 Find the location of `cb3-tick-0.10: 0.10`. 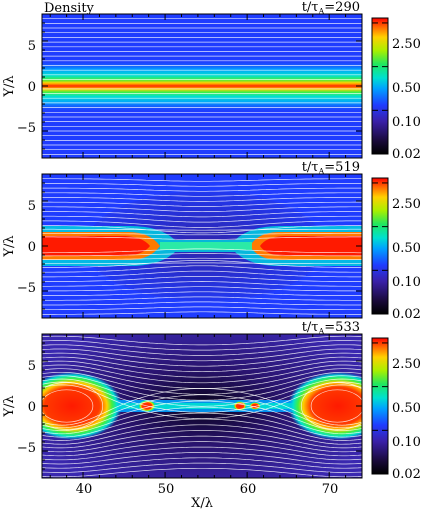

cb3-tick-0.10: 0.10 is located at coordinates (406, 442).